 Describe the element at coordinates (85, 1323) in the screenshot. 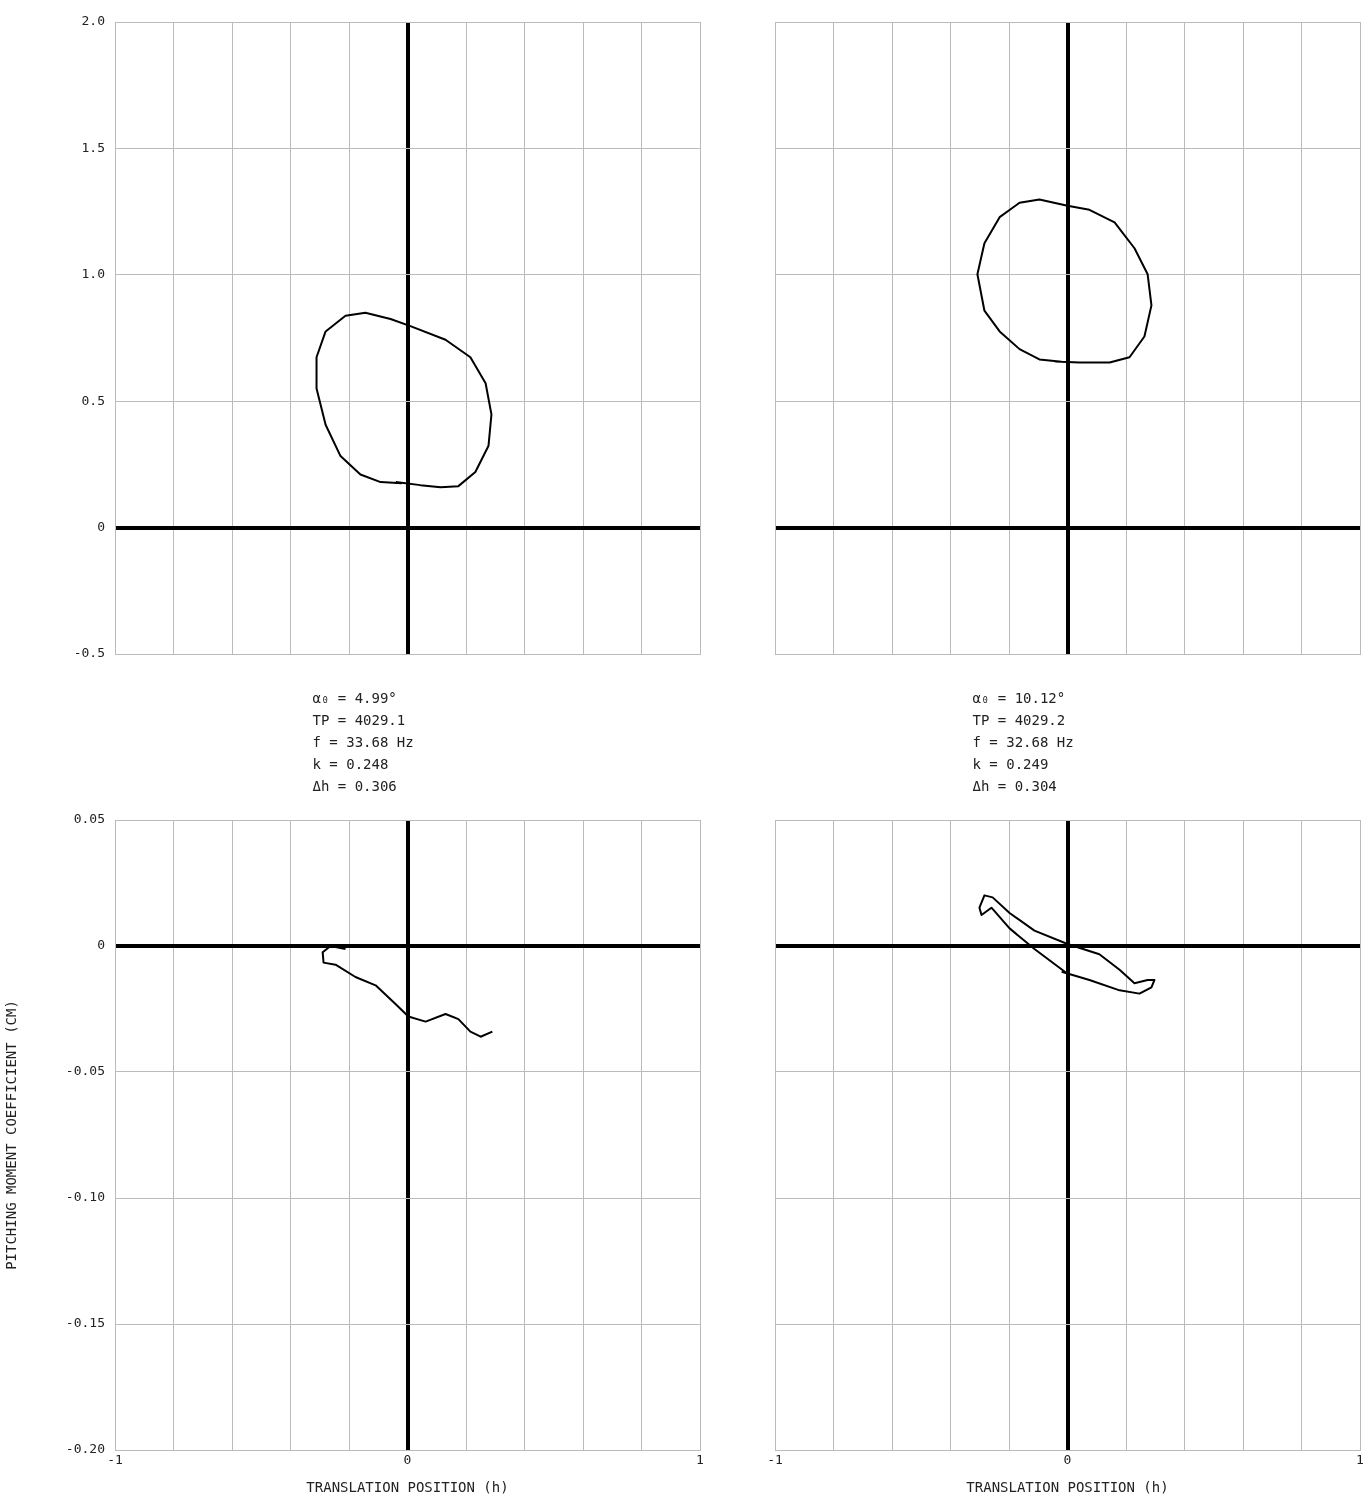

I see `y-tick-label: -0.15` at that location.